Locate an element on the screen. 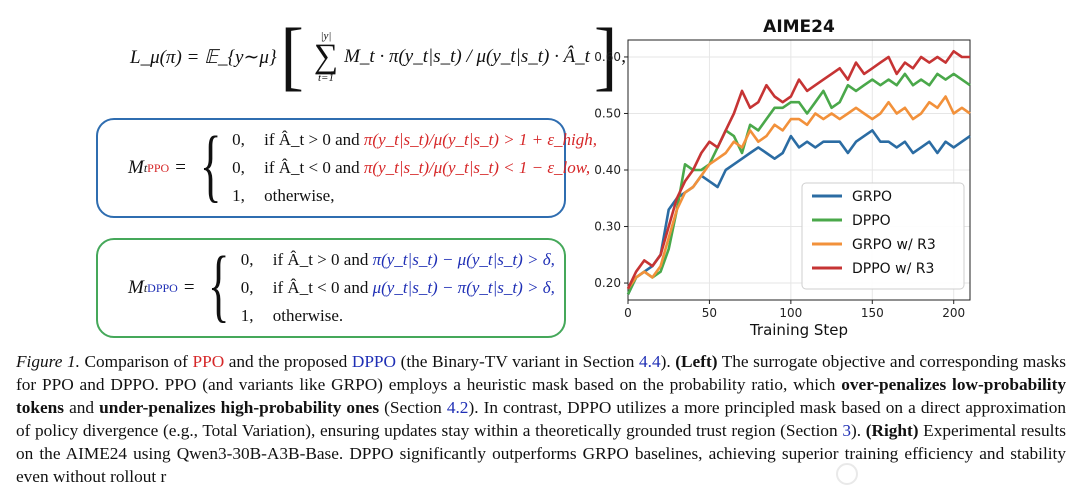 Image resolution: width=1080 pixels, height=497 pixels. series-line-dppo is located at coordinates (798, 183).